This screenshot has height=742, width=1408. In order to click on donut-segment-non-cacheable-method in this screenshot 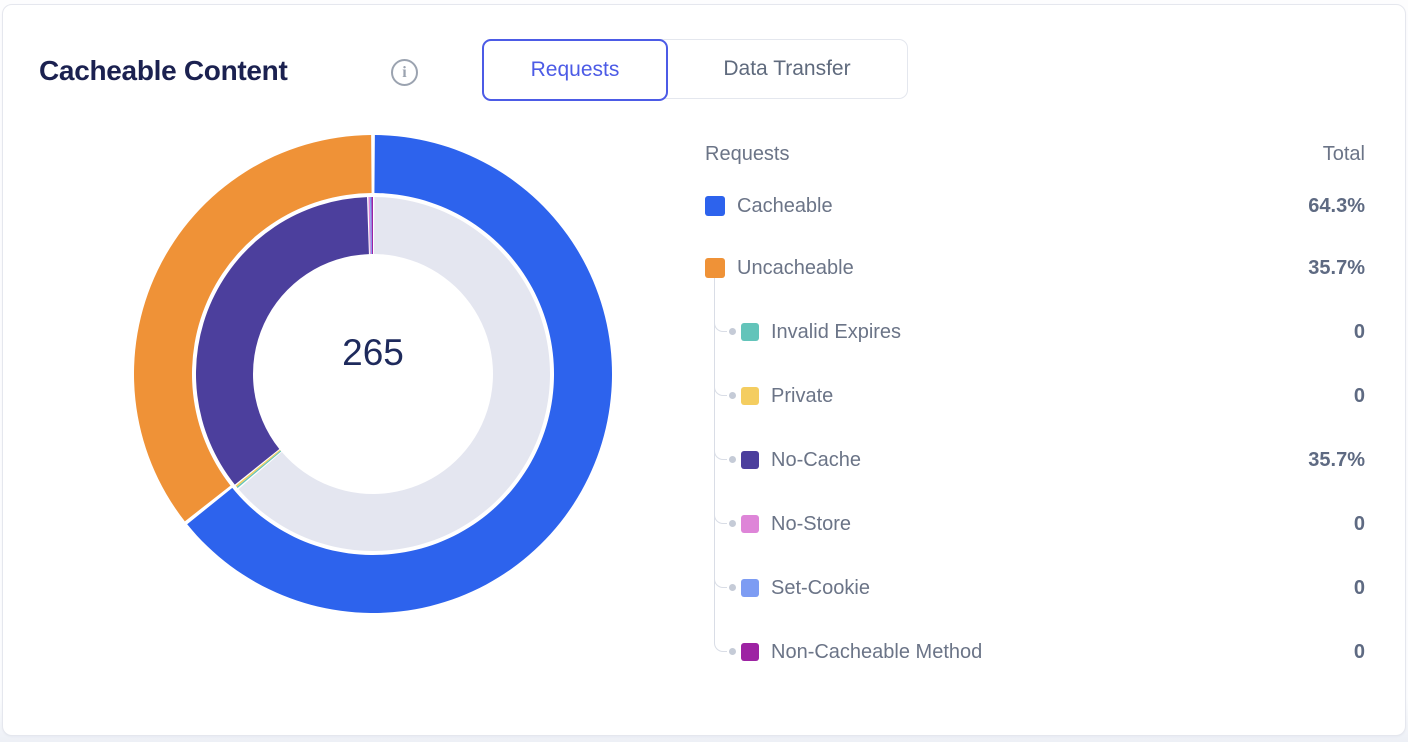, I will do `click(372, 226)`.